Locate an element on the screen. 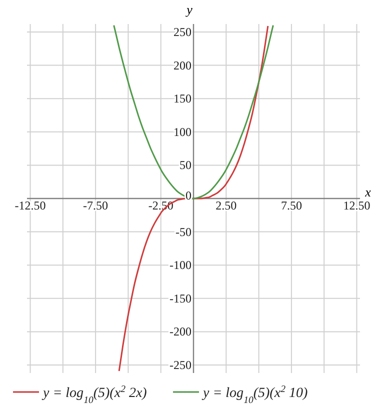 Image resolution: width=384 pixels, height=413 pixels. y-tick-label: -100 is located at coordinates (181, 265).